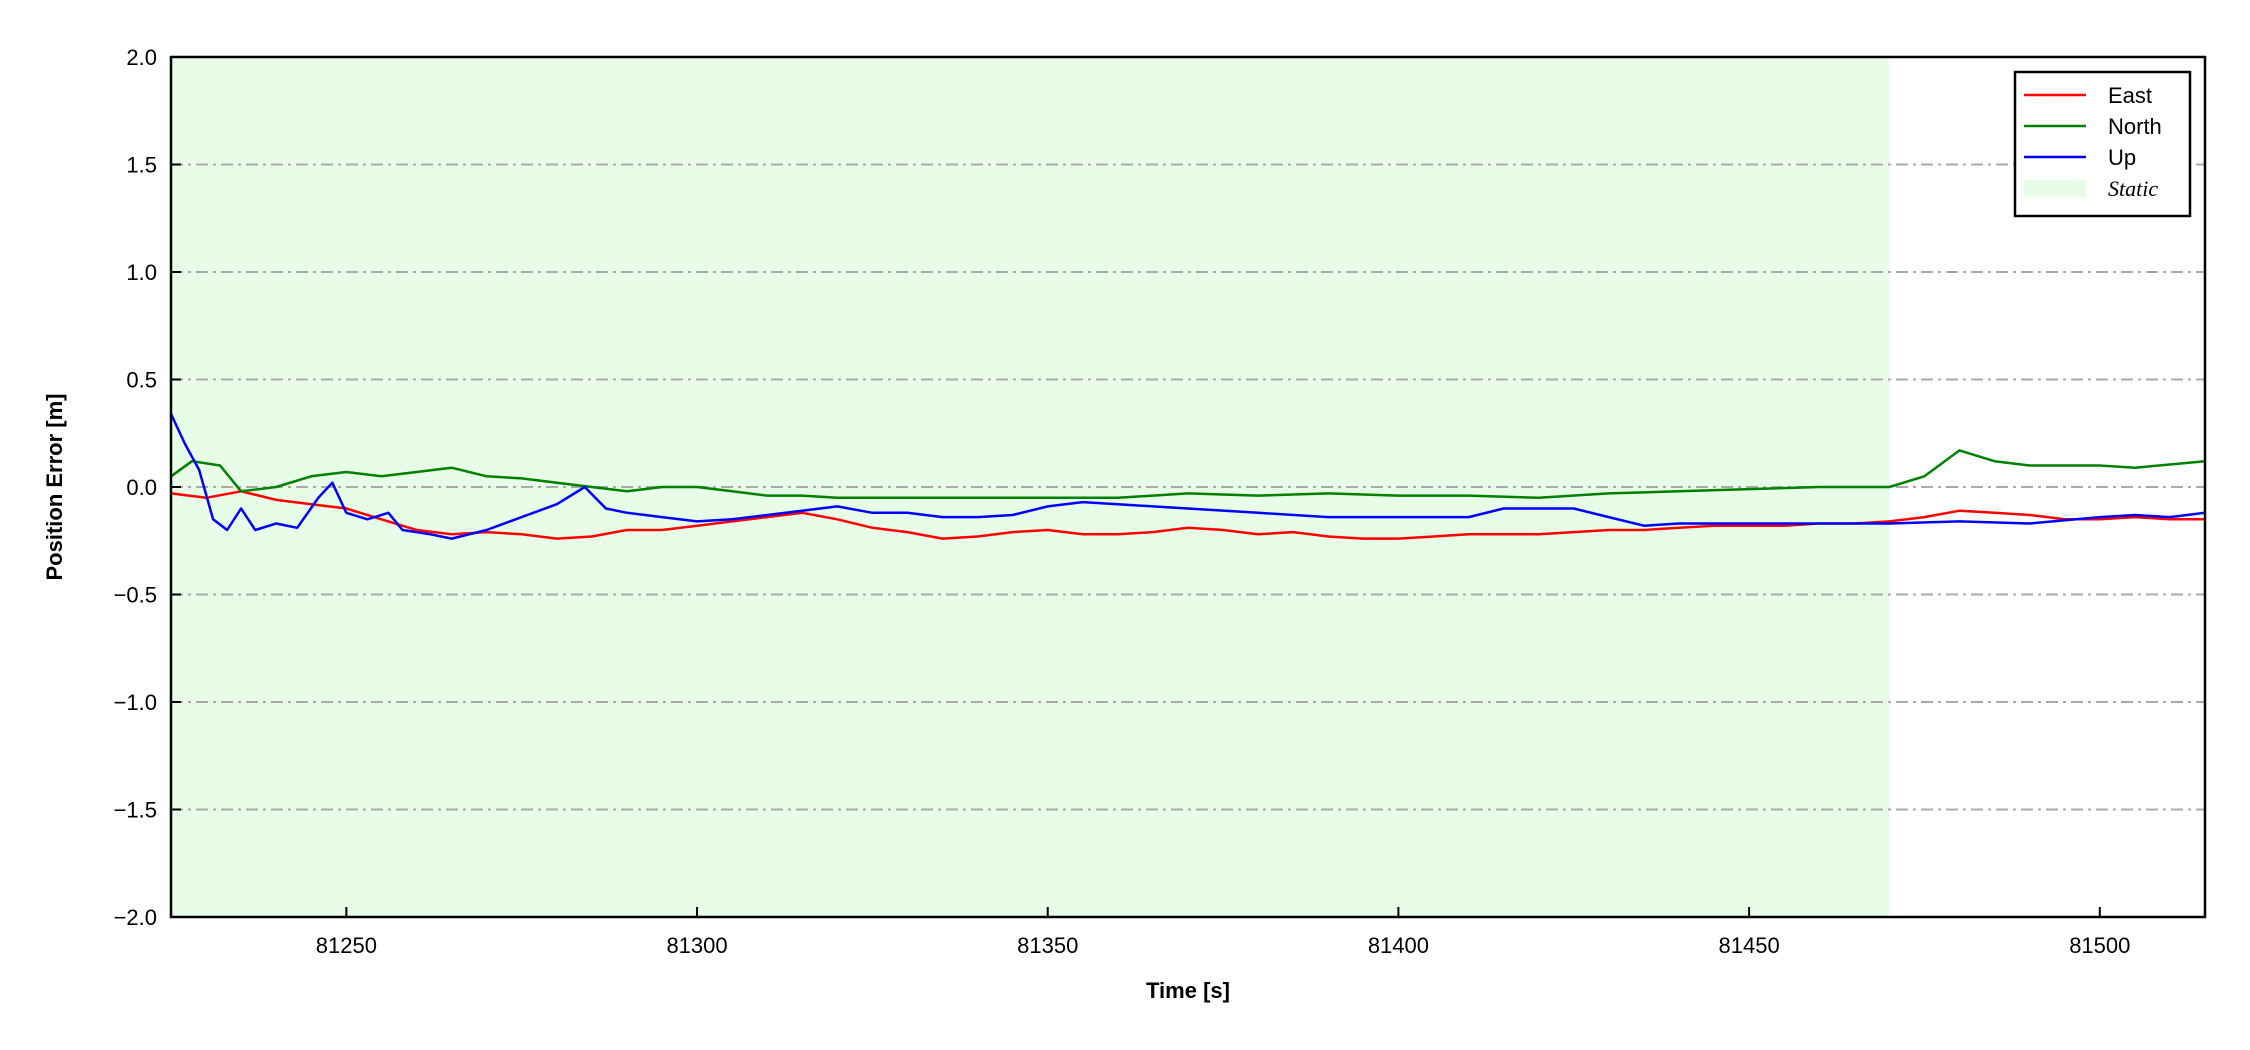  I want to click on series-up-line, so click(1187, 476).